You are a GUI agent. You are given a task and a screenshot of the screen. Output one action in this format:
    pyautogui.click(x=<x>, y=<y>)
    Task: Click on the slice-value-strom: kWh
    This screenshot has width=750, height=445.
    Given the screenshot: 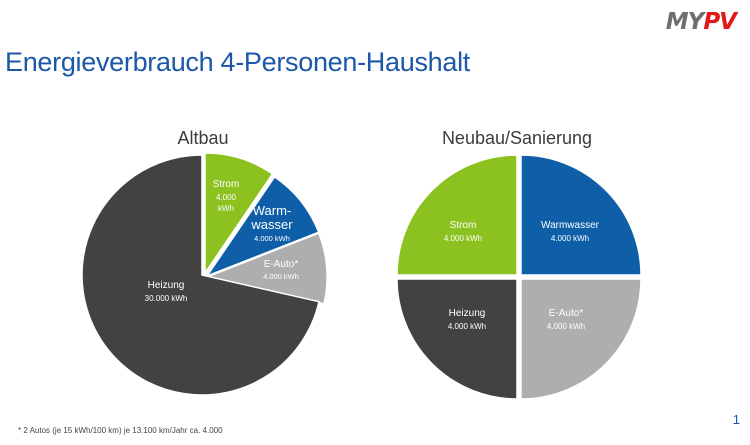 What is the action you would take?
    pyautogui.click(x=226, y=208)
    